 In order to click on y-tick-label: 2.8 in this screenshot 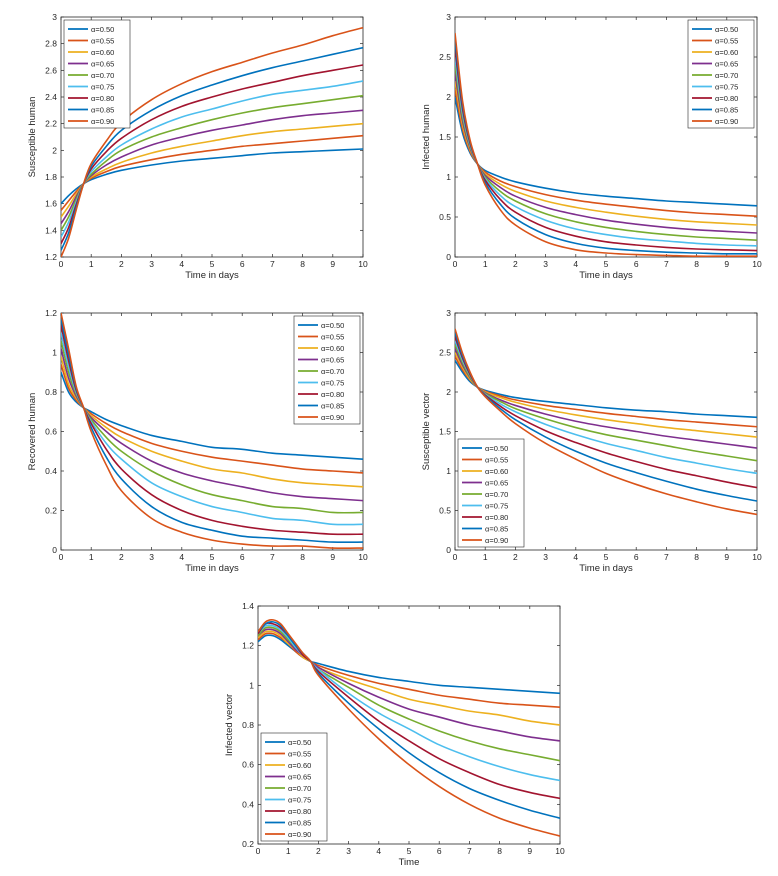, I will do `click(51, 44)`.